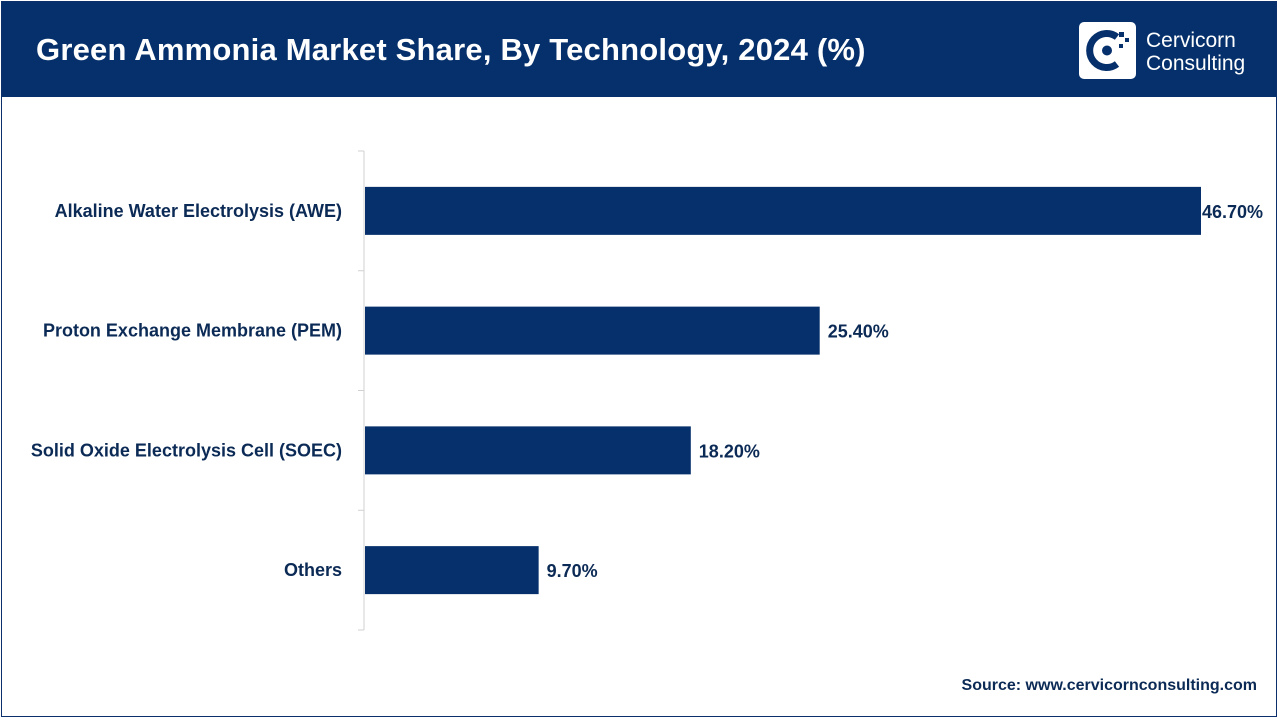 The width and height of the screenshot is (1280, 720). What do you see at coordinates (572, 571) in the screenshot?
I see `data-label: 9.70%` at bounding box center [572, 571].